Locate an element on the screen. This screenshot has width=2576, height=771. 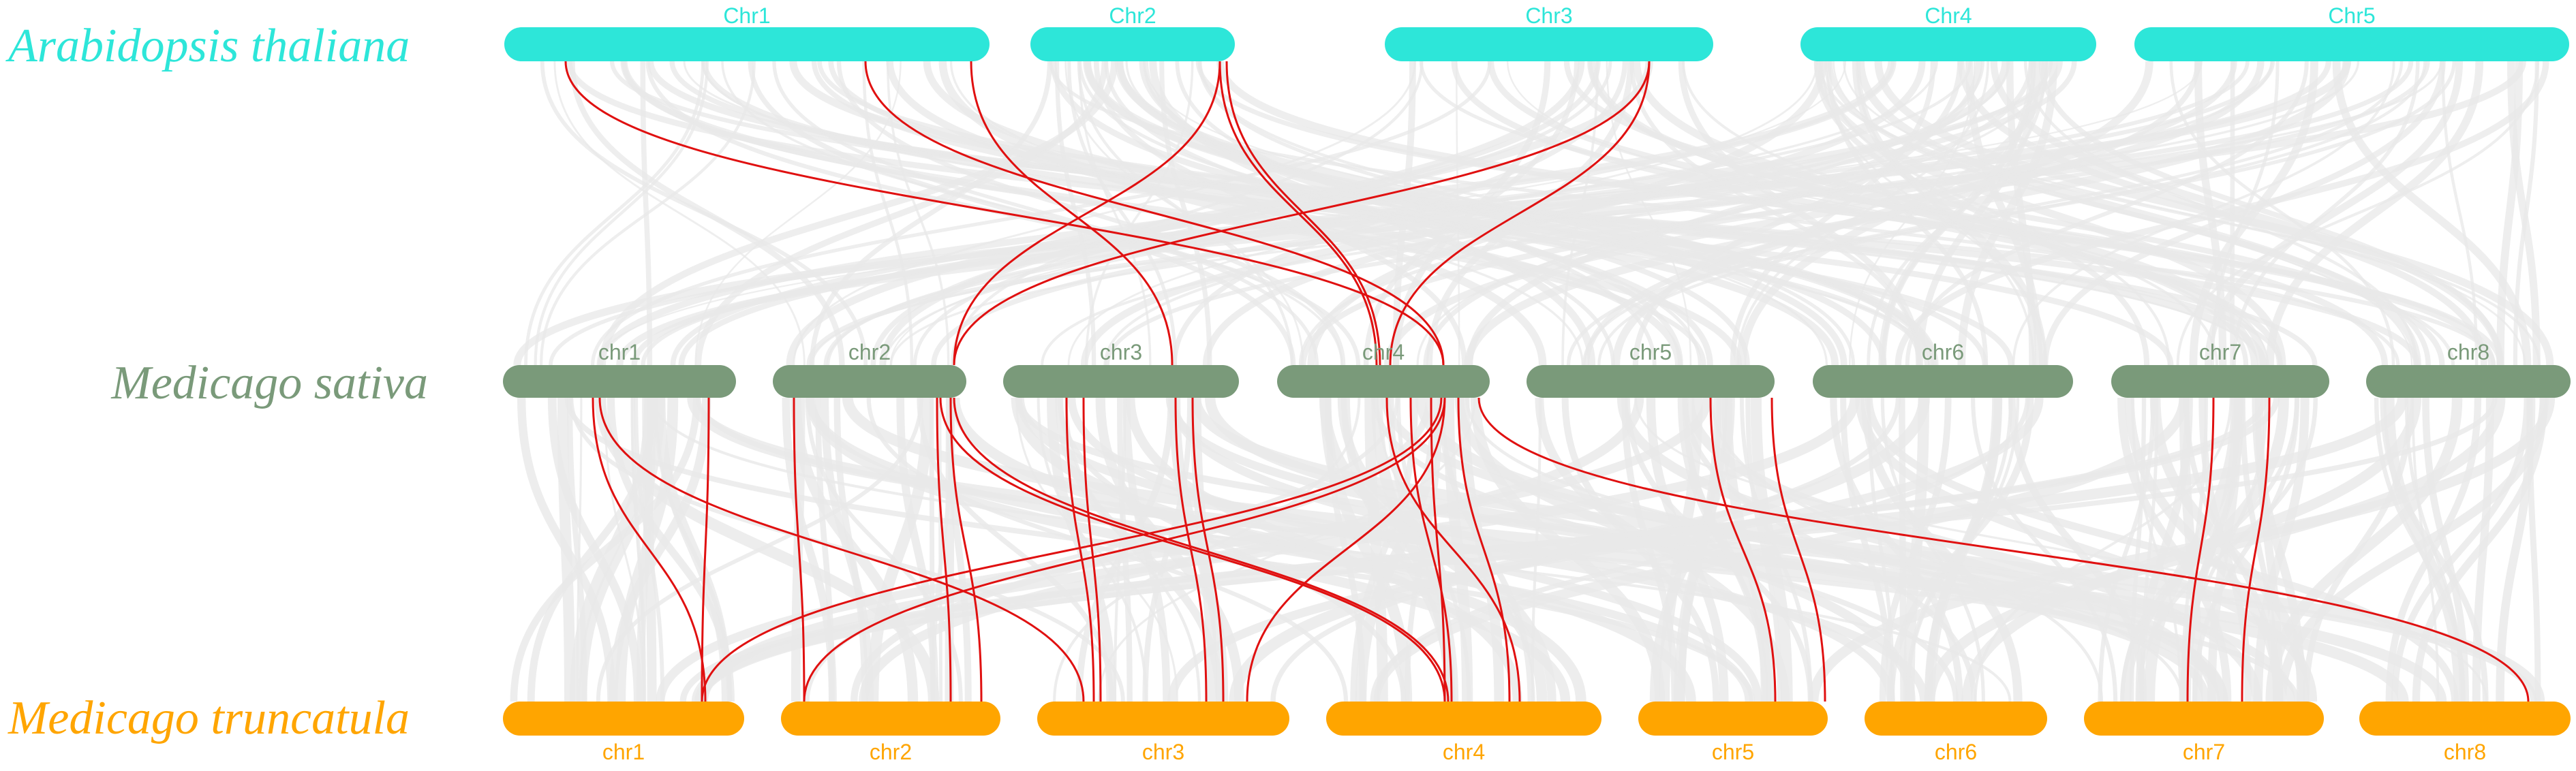
truncatula-chromosome-label: chr6 is located at coordinates (1956, 752).